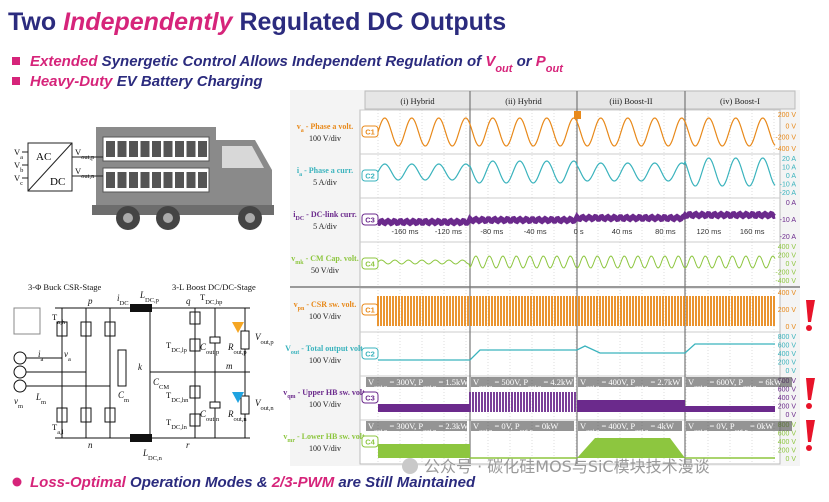 Image resolution: width=829 pixels, height=502 pixels. What do you see at coordinates (176, 347) in the screenshot?
I see `circuit-label: TDC,lp` at bounding box center [176, 347].